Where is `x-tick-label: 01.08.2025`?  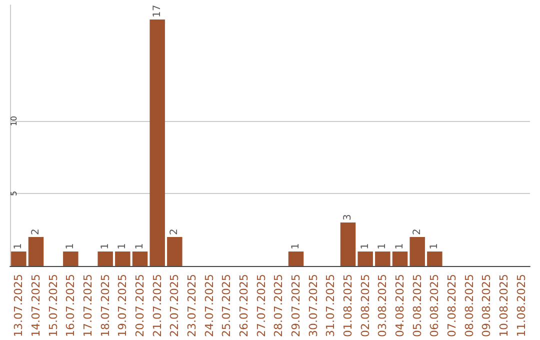 x-tick-label: 01.08.2025 is located at coordinates (348, 306).